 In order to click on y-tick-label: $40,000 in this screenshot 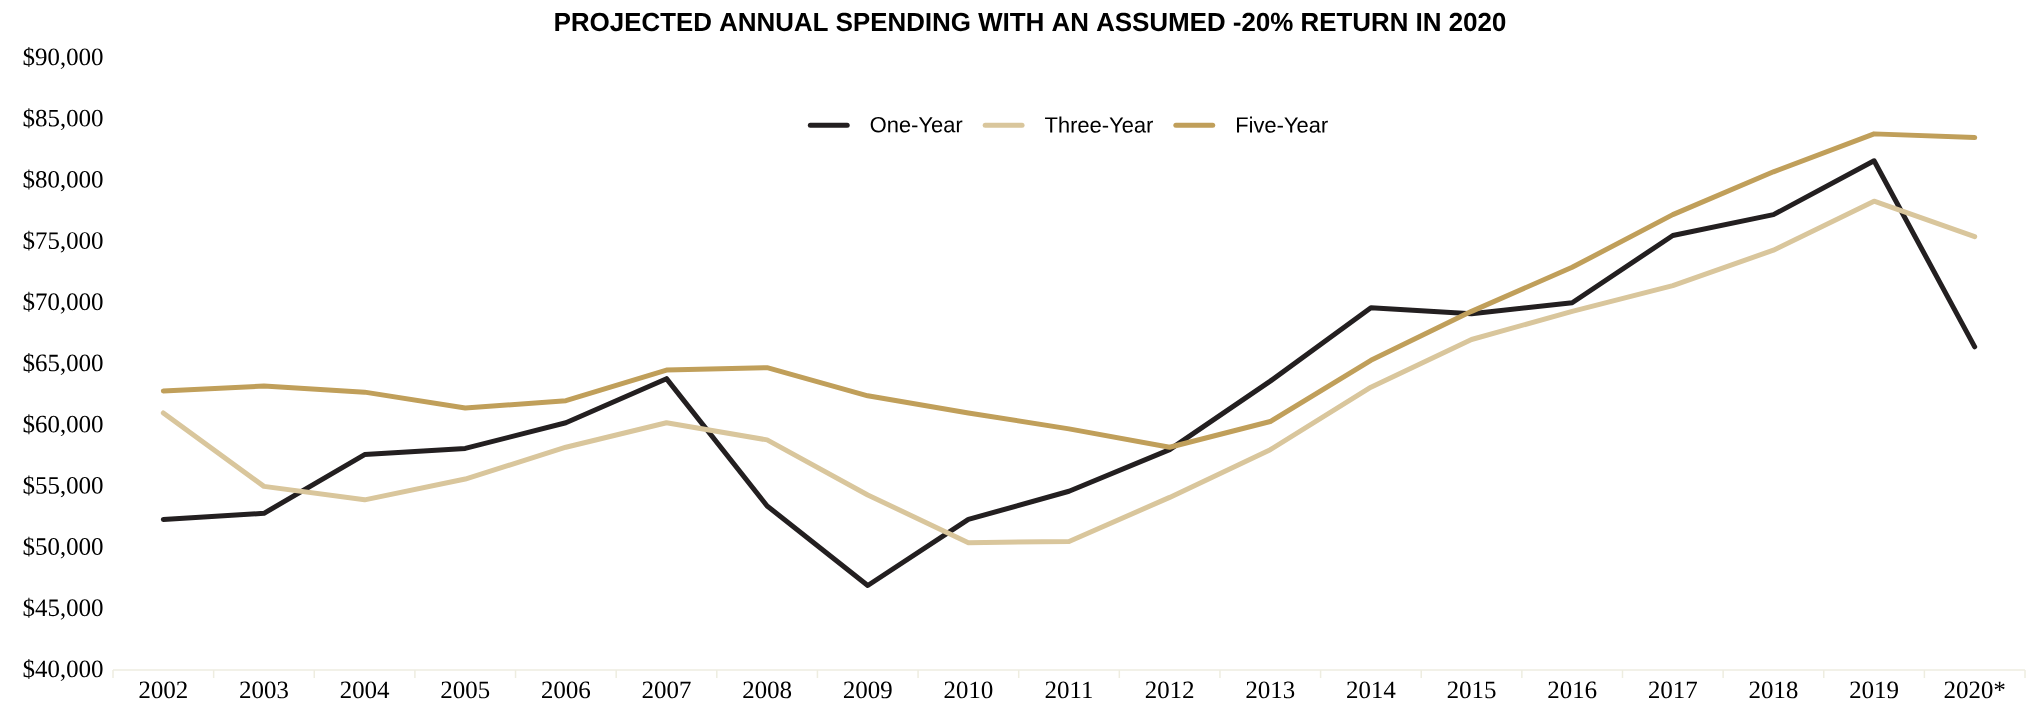, I will do `click(63, 670)`.